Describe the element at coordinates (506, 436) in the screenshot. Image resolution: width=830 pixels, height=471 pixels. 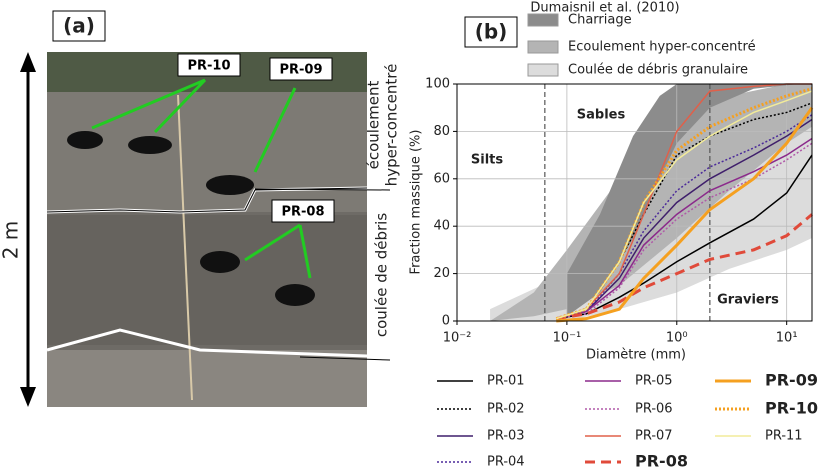
I see `legend-label: PR-03` at that location.